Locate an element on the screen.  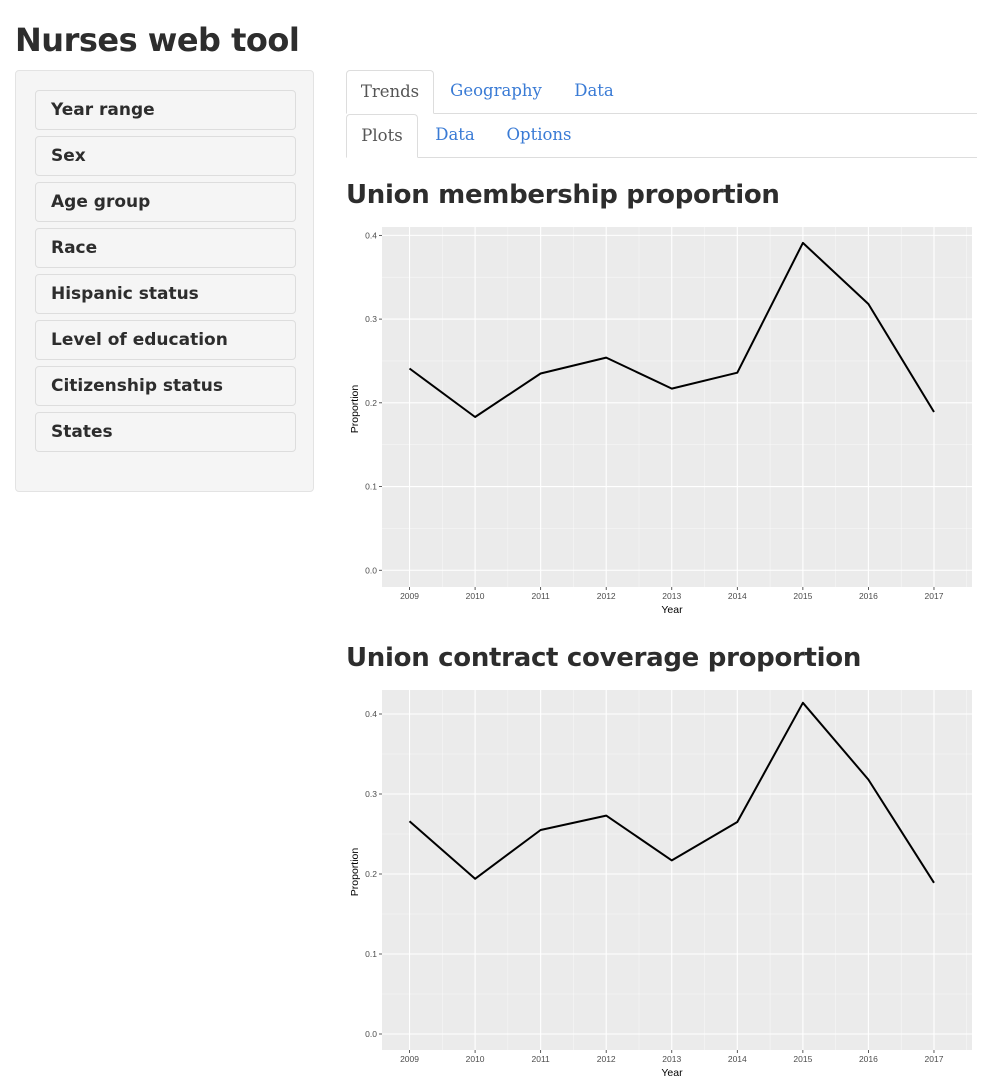
accordion-hispanic-status: Hispanic status is located at coordinates (165, 294).